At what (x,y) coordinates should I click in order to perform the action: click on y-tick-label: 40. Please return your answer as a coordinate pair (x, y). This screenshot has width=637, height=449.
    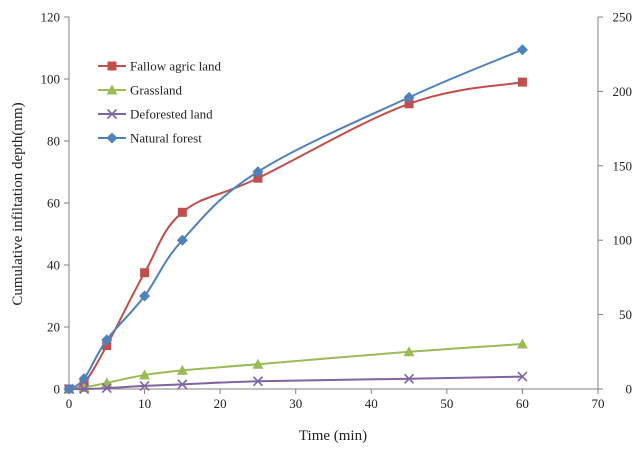
    Looking at the image, I should click on (53, 265).